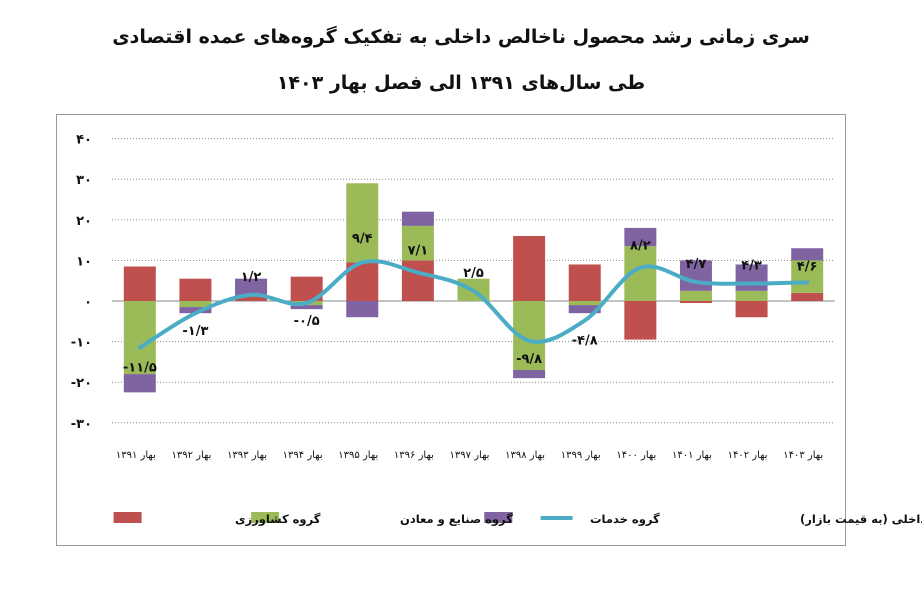  What do you see at coordinates (473, 273) in the screenshot?
I see `data-label: ۲/۵` at bounding box center [473, 273].